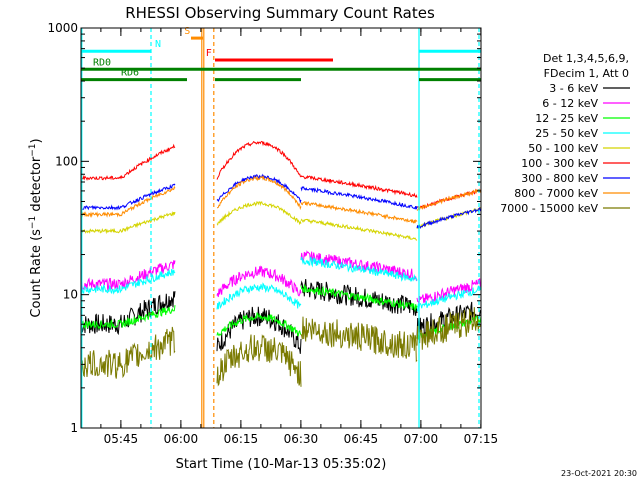 The height and width of the screenshot is (480, 640). I want to click on x-tick-label: 06:00, so click(181, 439).